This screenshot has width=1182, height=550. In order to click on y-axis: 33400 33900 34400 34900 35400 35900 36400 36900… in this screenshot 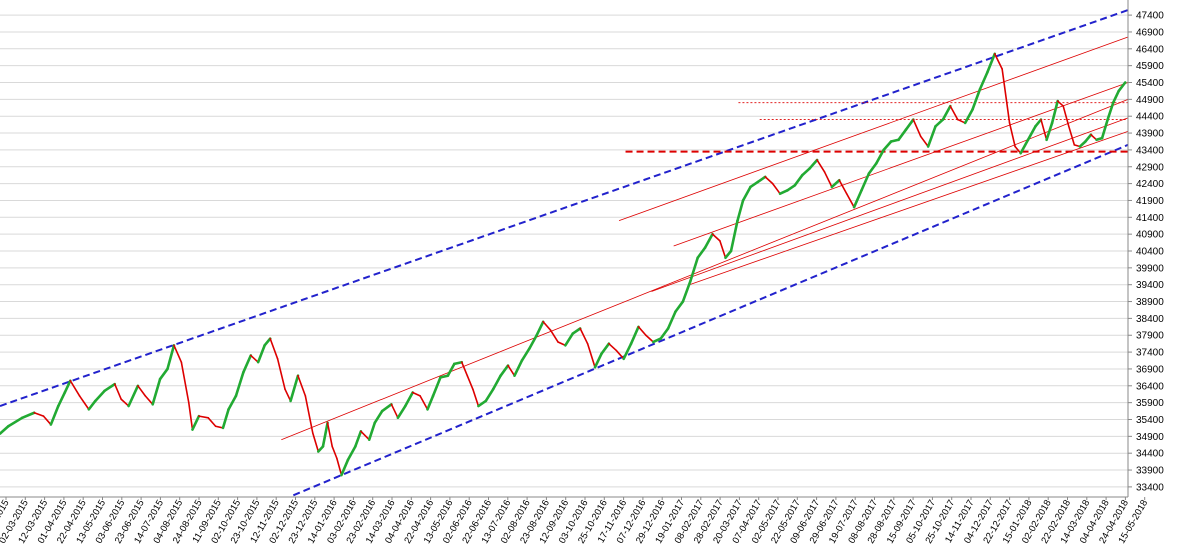, I will do `click(1145, 248)`.